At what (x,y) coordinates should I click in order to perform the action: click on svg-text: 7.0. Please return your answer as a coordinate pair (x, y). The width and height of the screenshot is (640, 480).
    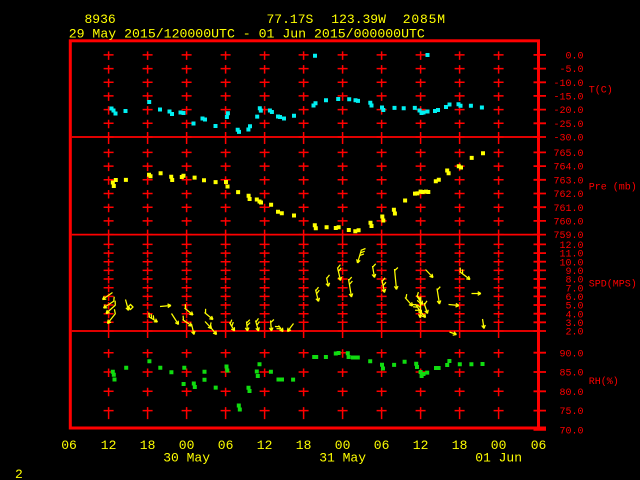
    Looking at the image, I should click on (574, 289).